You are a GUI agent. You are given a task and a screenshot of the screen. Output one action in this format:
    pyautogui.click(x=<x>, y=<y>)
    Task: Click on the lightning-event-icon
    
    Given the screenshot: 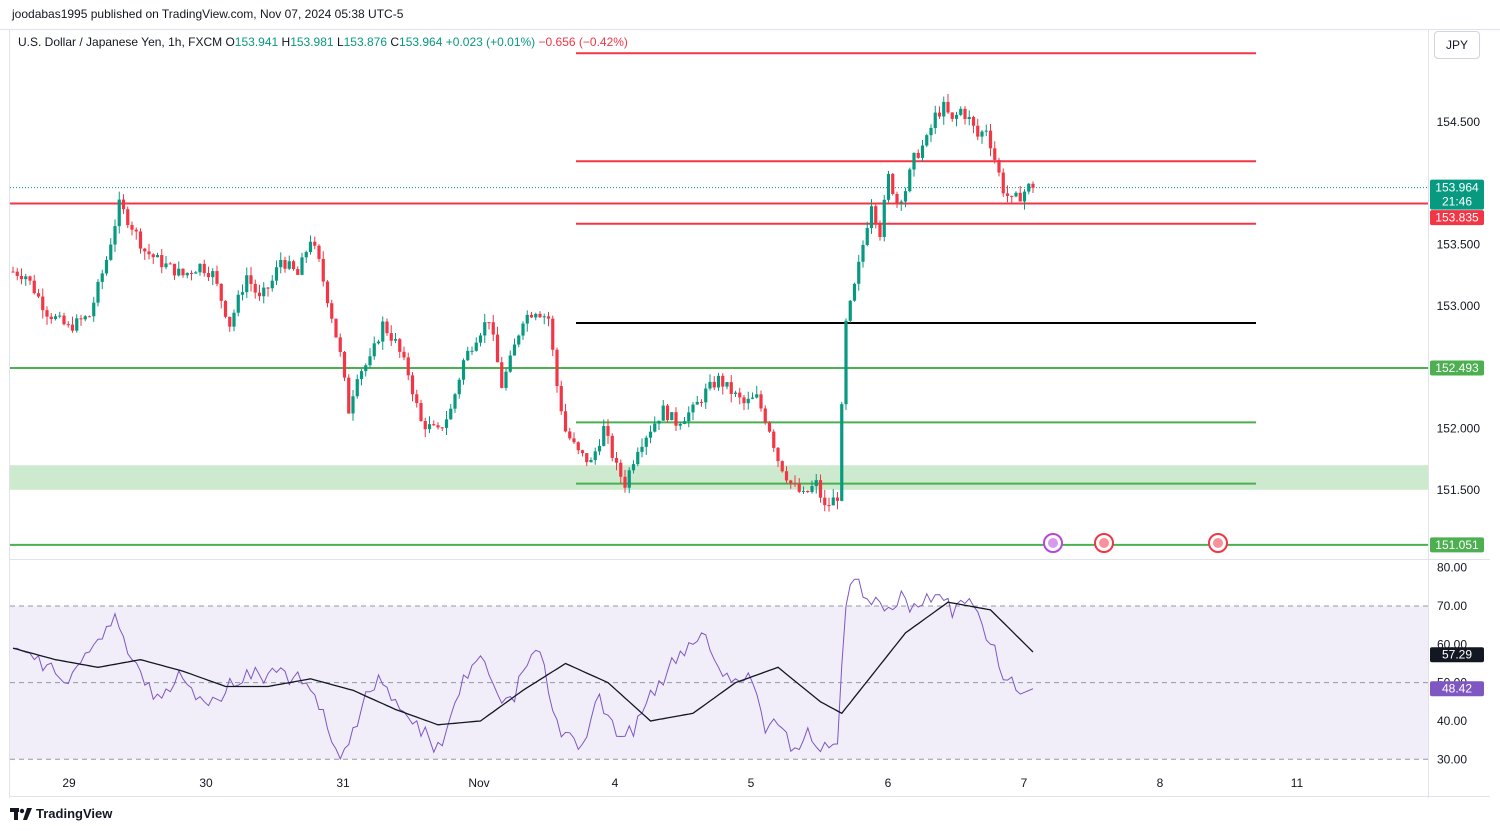 What is the action you would take?
    pyautogui.click(x=1053, y=543)
    